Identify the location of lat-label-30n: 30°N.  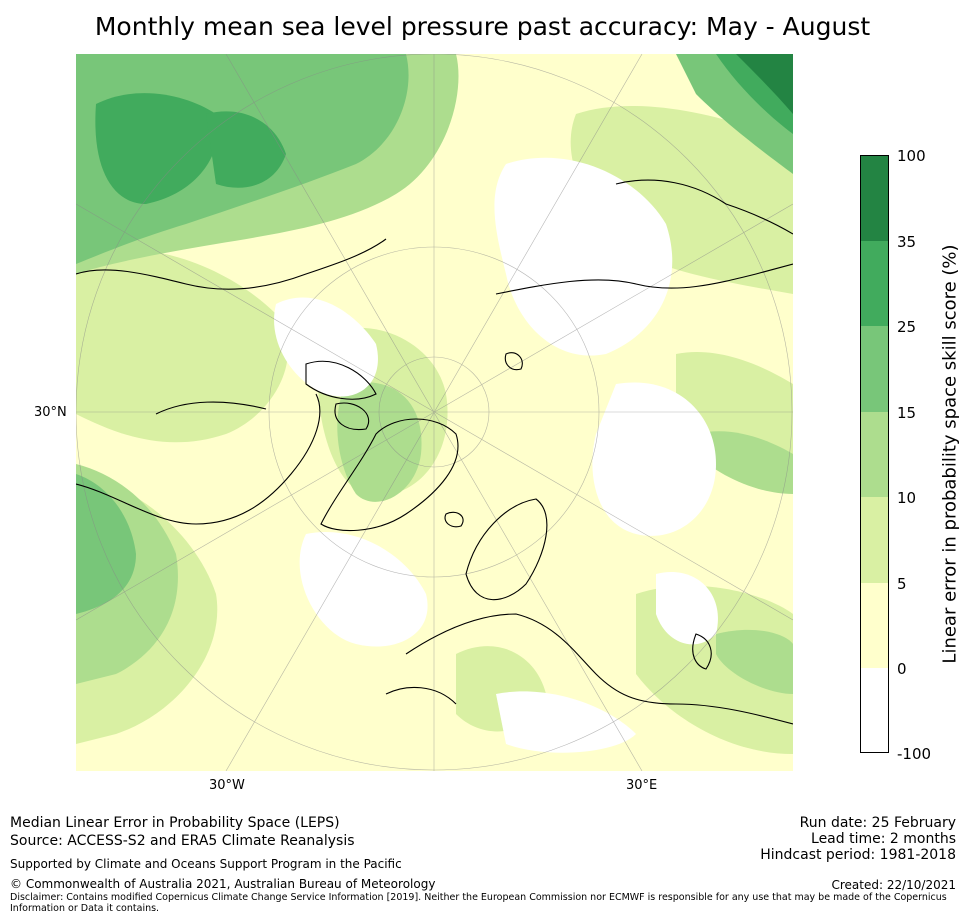
(50, 412).